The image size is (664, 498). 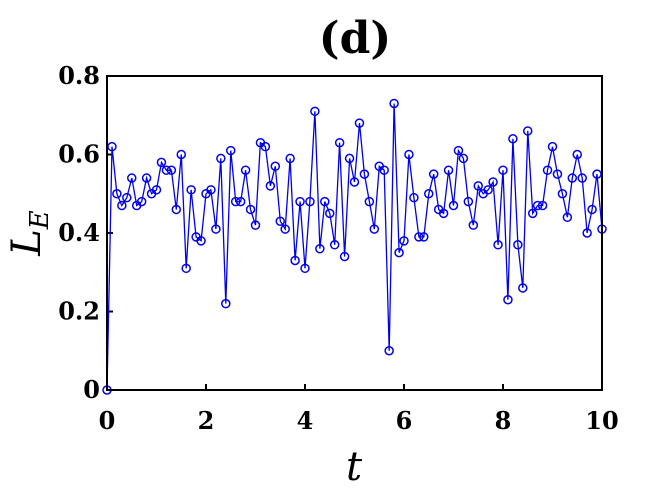 What do you see at coordinates (40, 220) in the screenshot?
I see `y-axis-label-sub: E` at bounding box center [40, 220].